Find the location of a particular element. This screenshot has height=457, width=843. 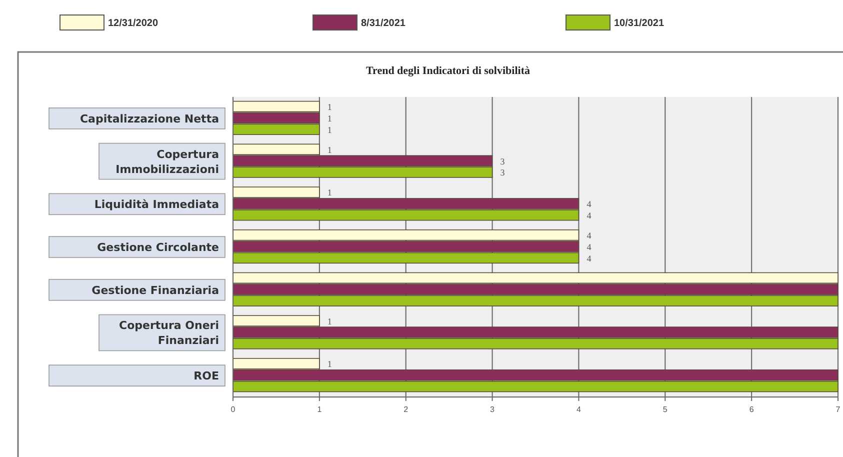

x-tick-label: 6 is located at coordinates (751, 409).